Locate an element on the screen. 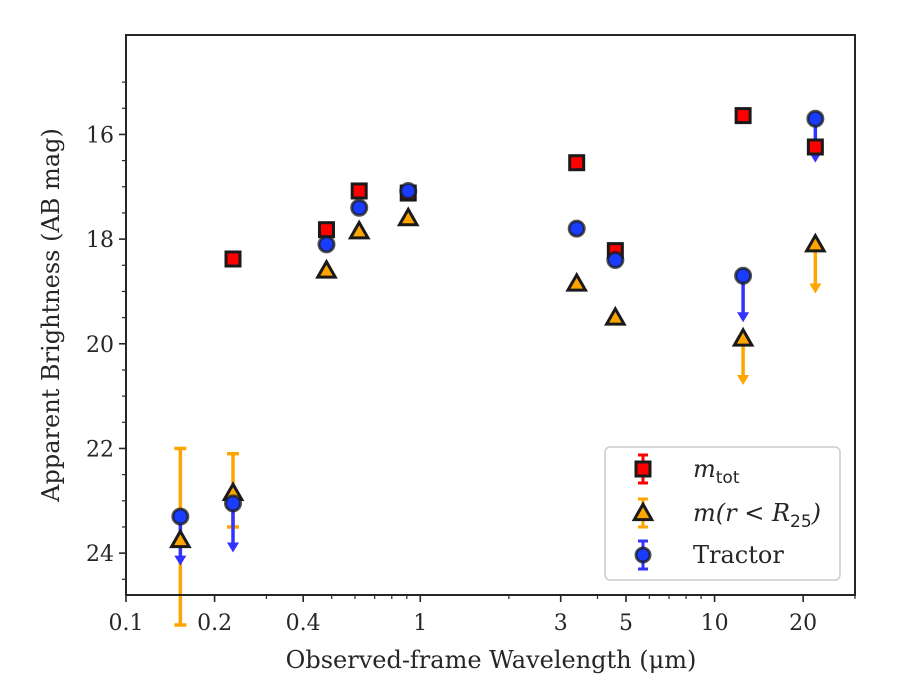  legend-label: mtot is located at coordinates (716, 471).